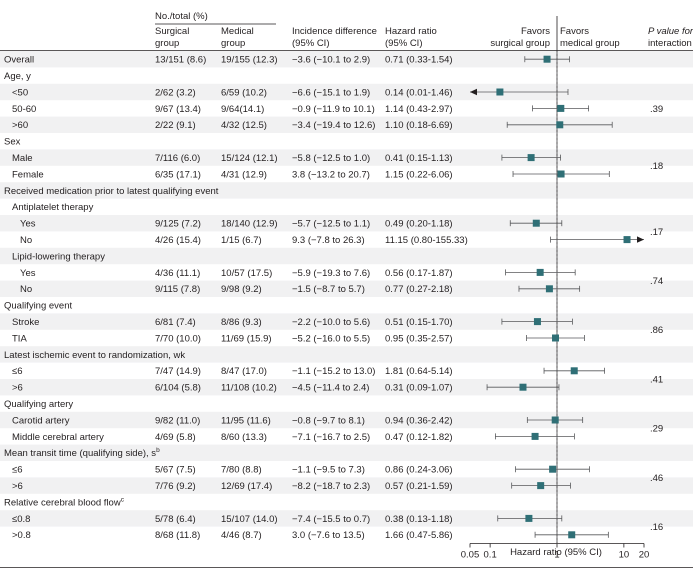  Describe the element at coordinates (20, 92) in the screenshot. I see `row-label: <50` at that location.